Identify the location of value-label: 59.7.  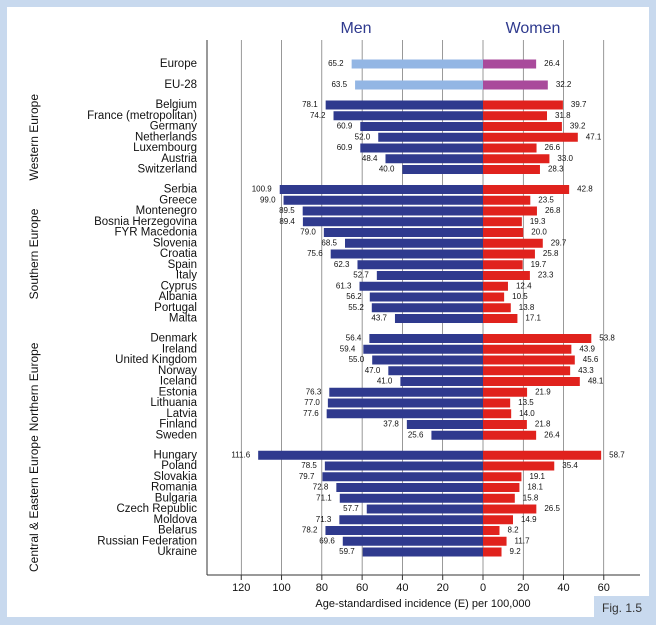
(347, 551).